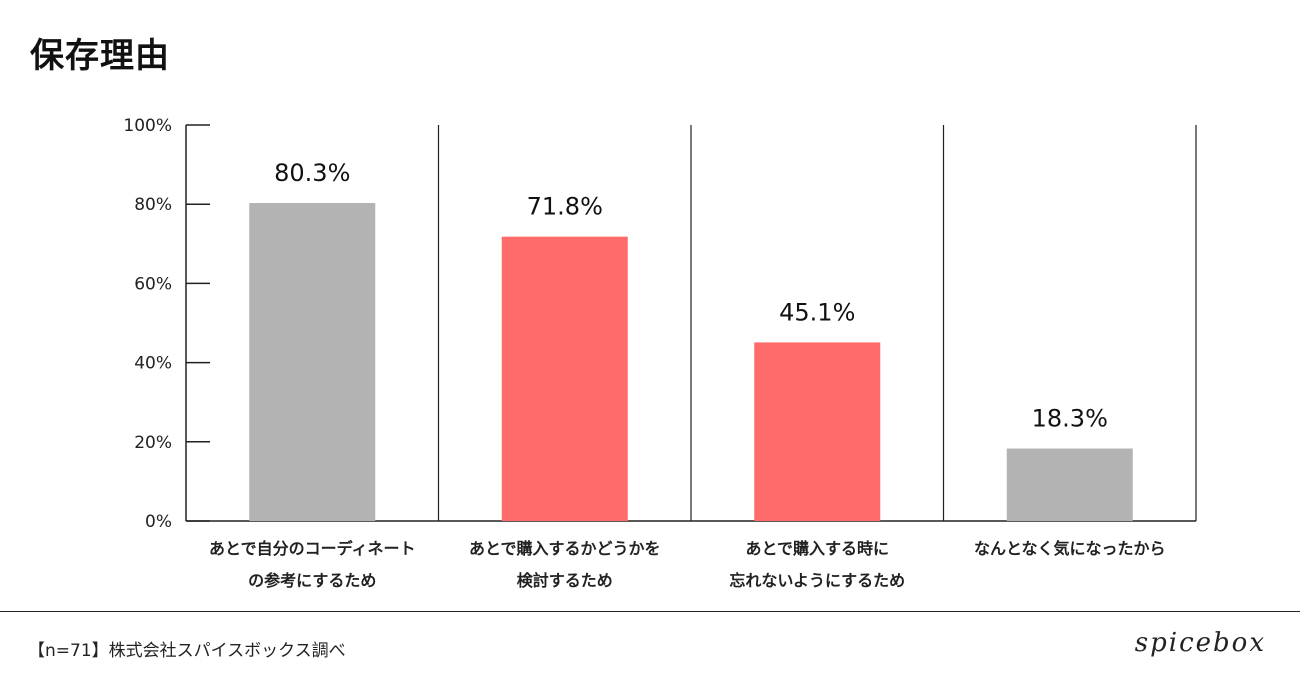  I want to click on y-tick-label: 100%, so click(147, 126).